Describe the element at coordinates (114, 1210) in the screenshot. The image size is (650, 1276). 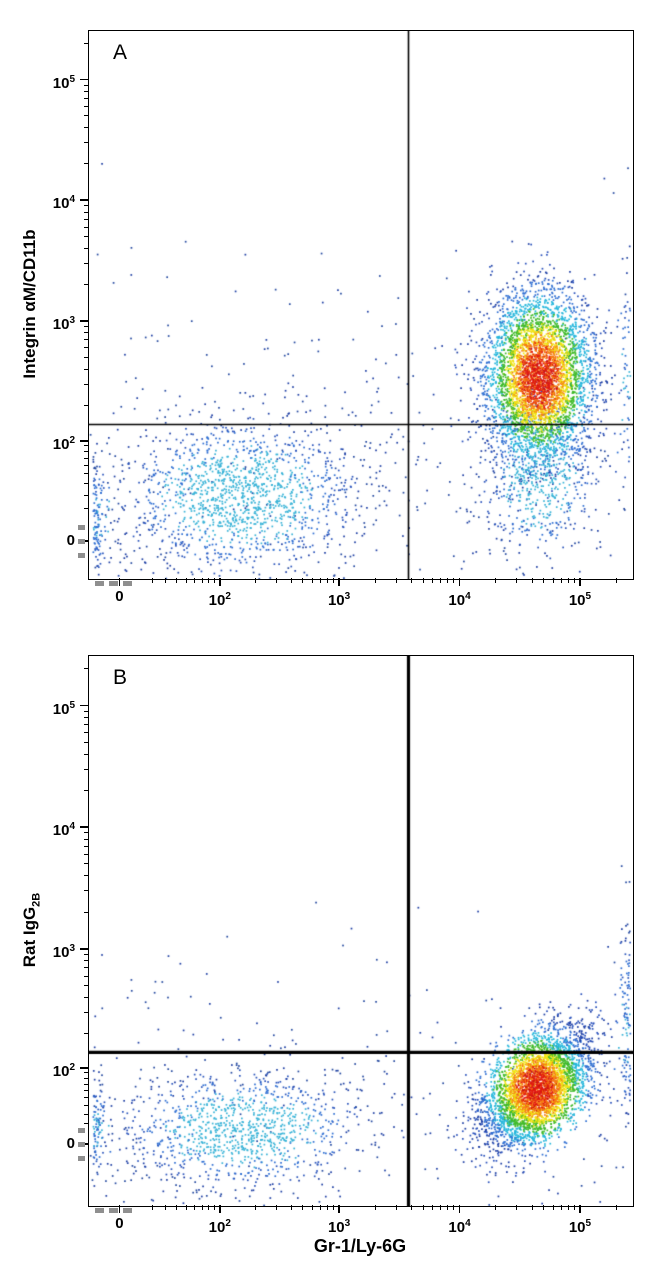
I see `x-axis-negative-marker` at that location.